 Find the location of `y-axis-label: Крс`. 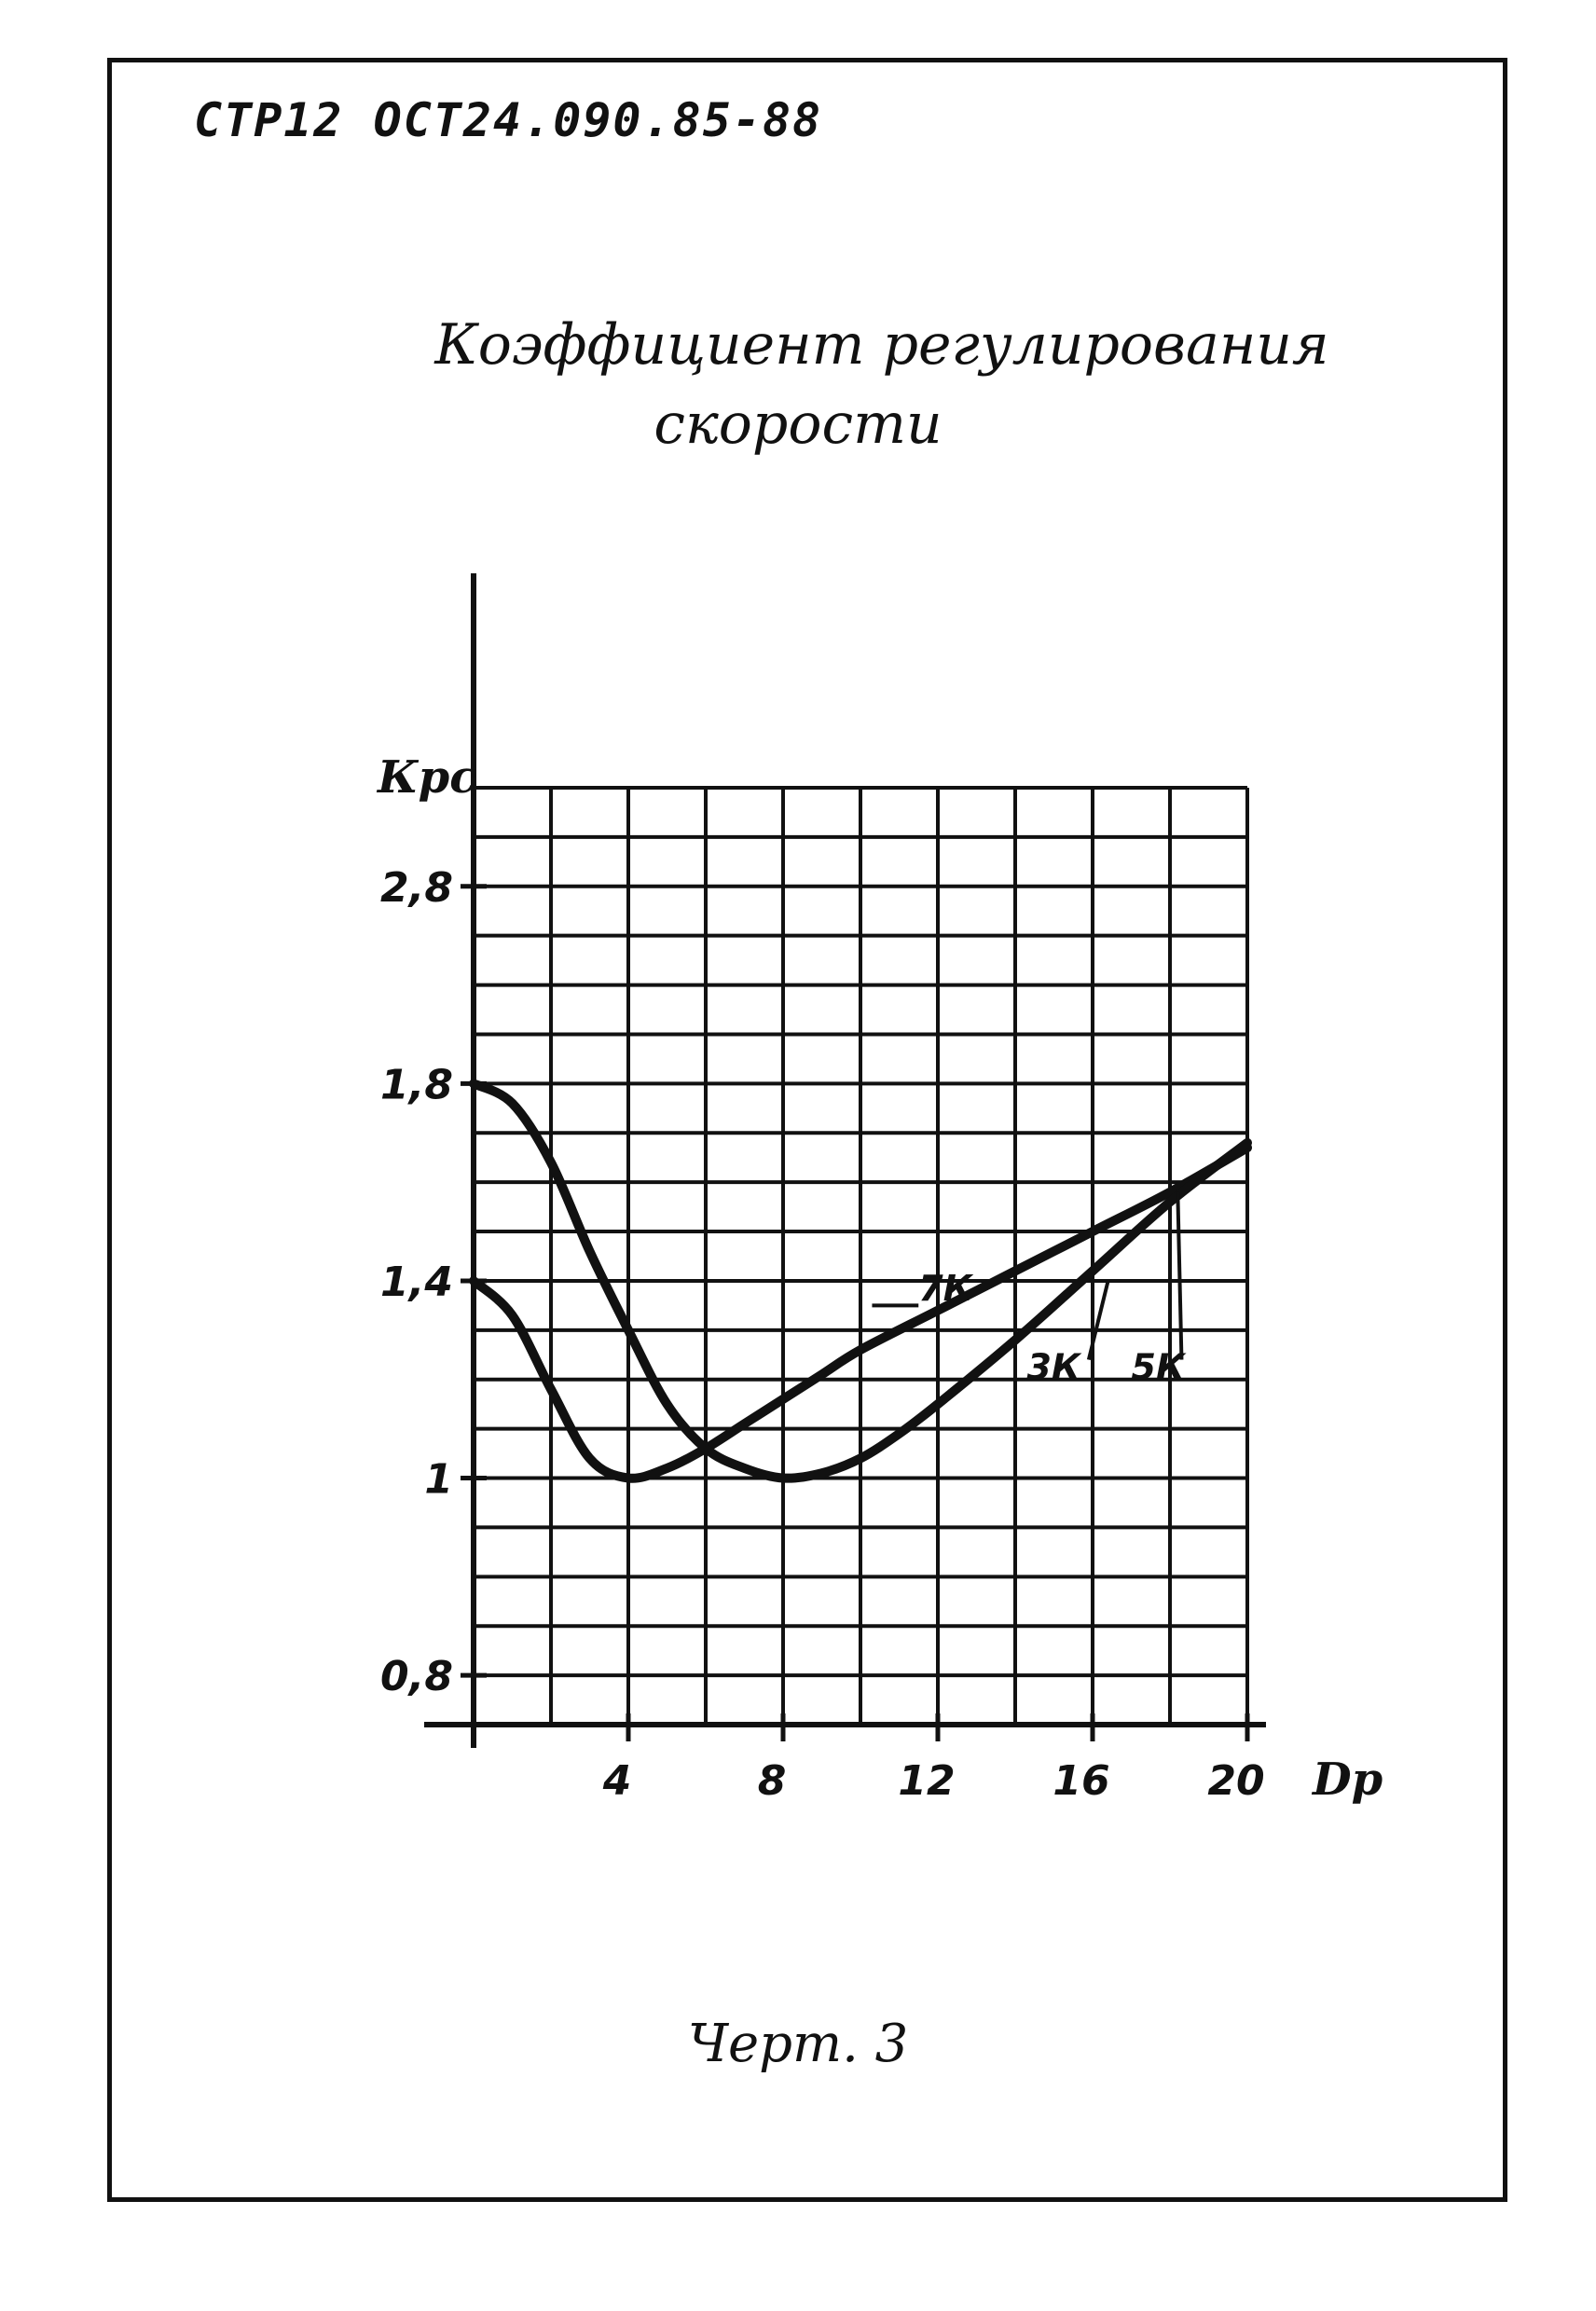

y-axis-label: Крс is located at coordinates (426, 777).